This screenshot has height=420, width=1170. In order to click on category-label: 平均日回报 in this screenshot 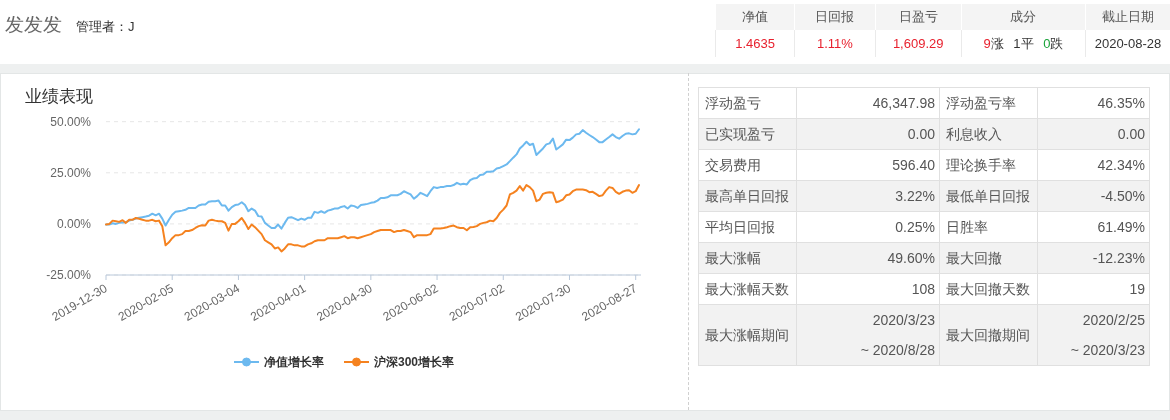, I will do `click(747, 227)`.